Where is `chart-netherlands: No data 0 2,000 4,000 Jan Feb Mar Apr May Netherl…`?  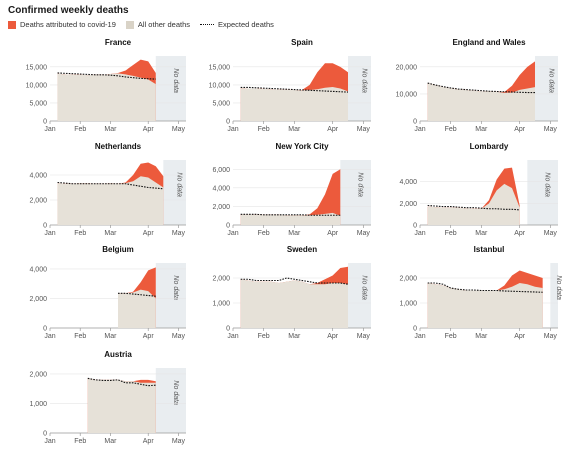 chart-netherlands: No data 0 2,000 4,000 Jan Feb Mar Apr May Netherl… is located at coordinates (107, 189).